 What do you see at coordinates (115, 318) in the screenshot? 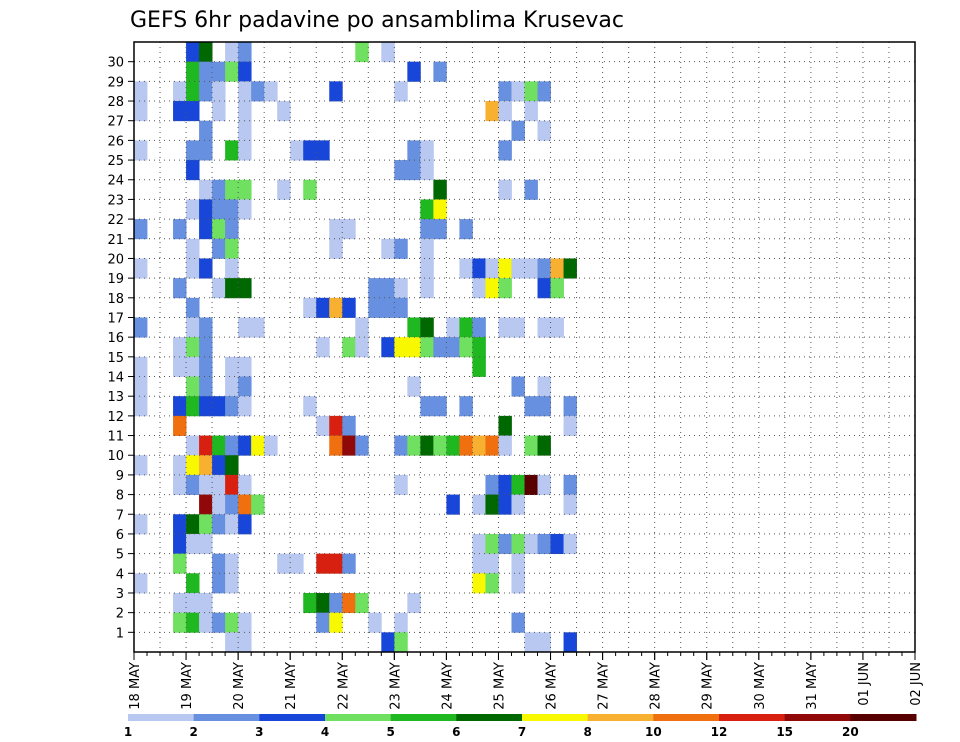
I see `y-tick-label: 17` at bounding box center [115, 318].